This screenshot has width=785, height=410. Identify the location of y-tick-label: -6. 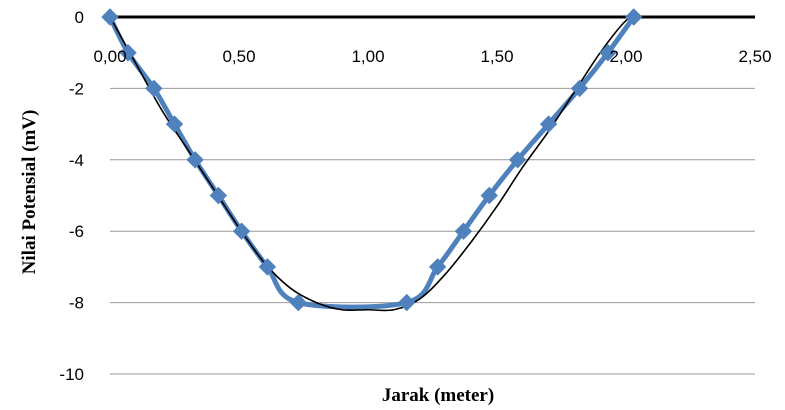
(76, 231).